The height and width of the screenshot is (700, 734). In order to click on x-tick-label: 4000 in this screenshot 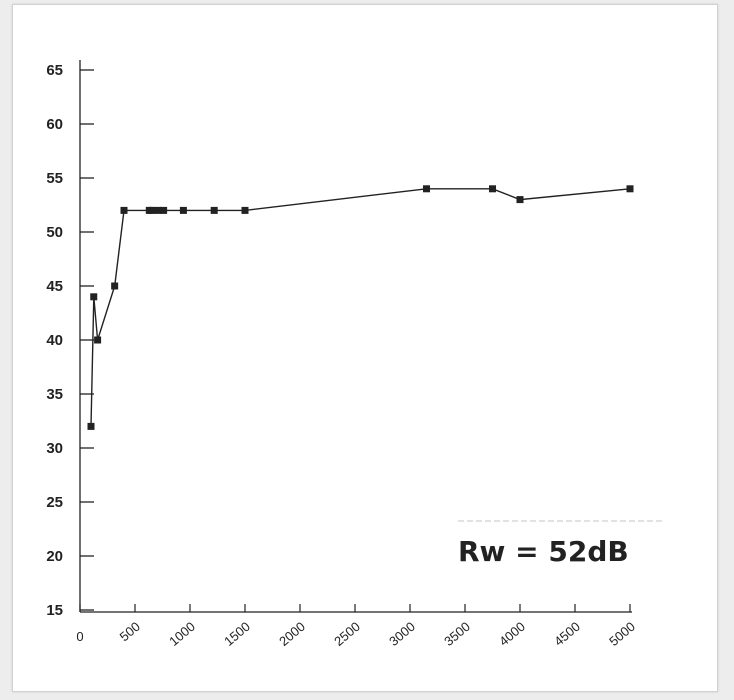, I will do `click(512, 634)`.